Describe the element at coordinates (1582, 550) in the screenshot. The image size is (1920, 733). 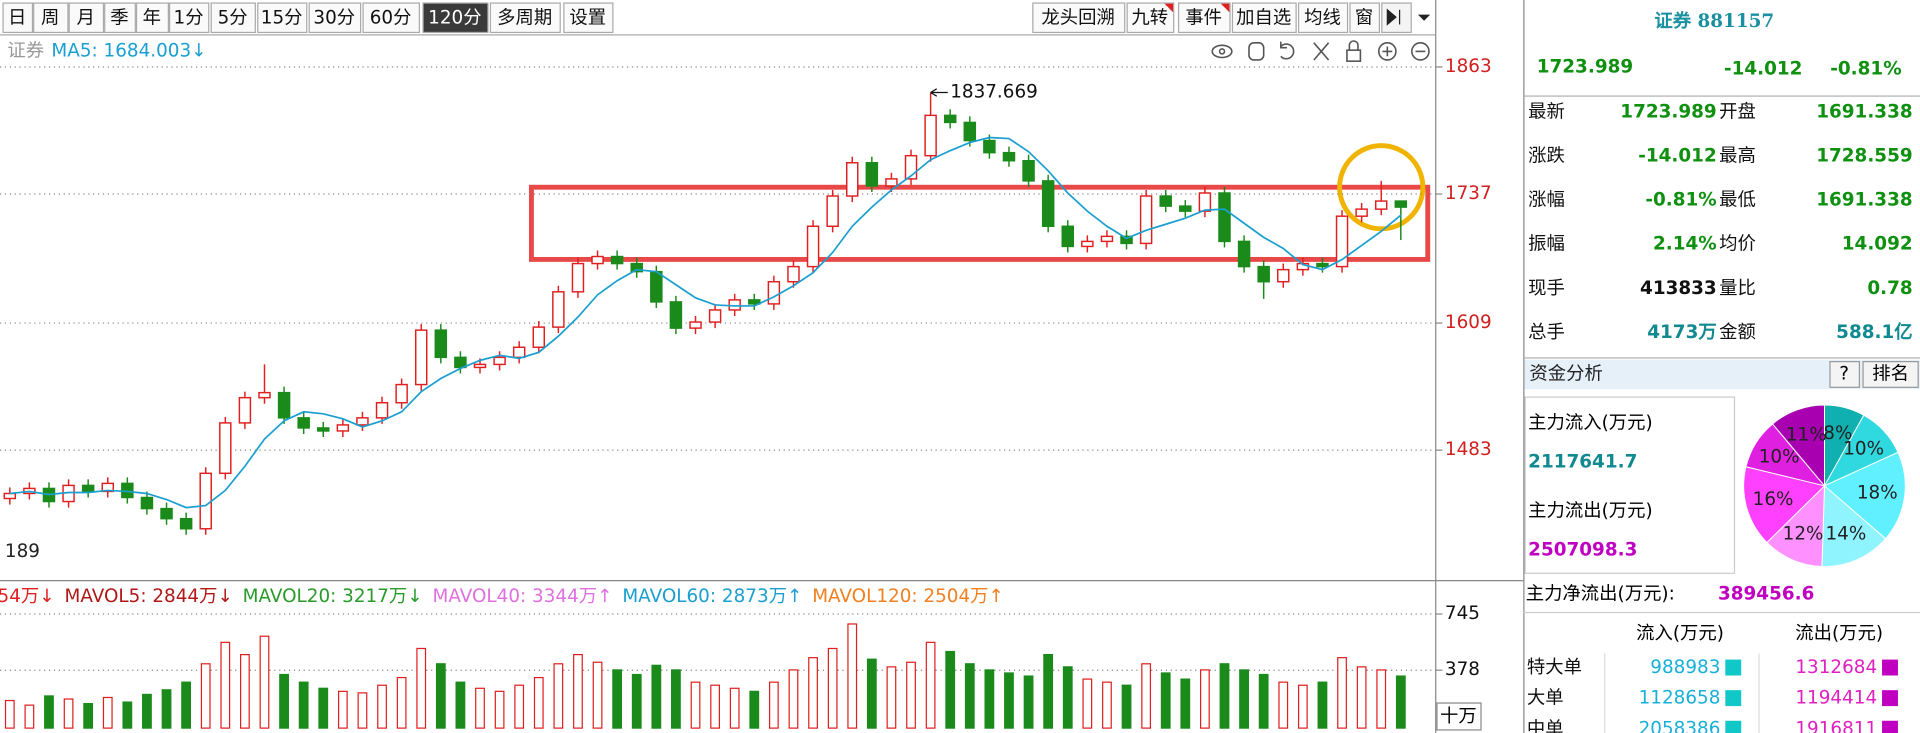
I see `outflow-value: 2507098.3` at that location.